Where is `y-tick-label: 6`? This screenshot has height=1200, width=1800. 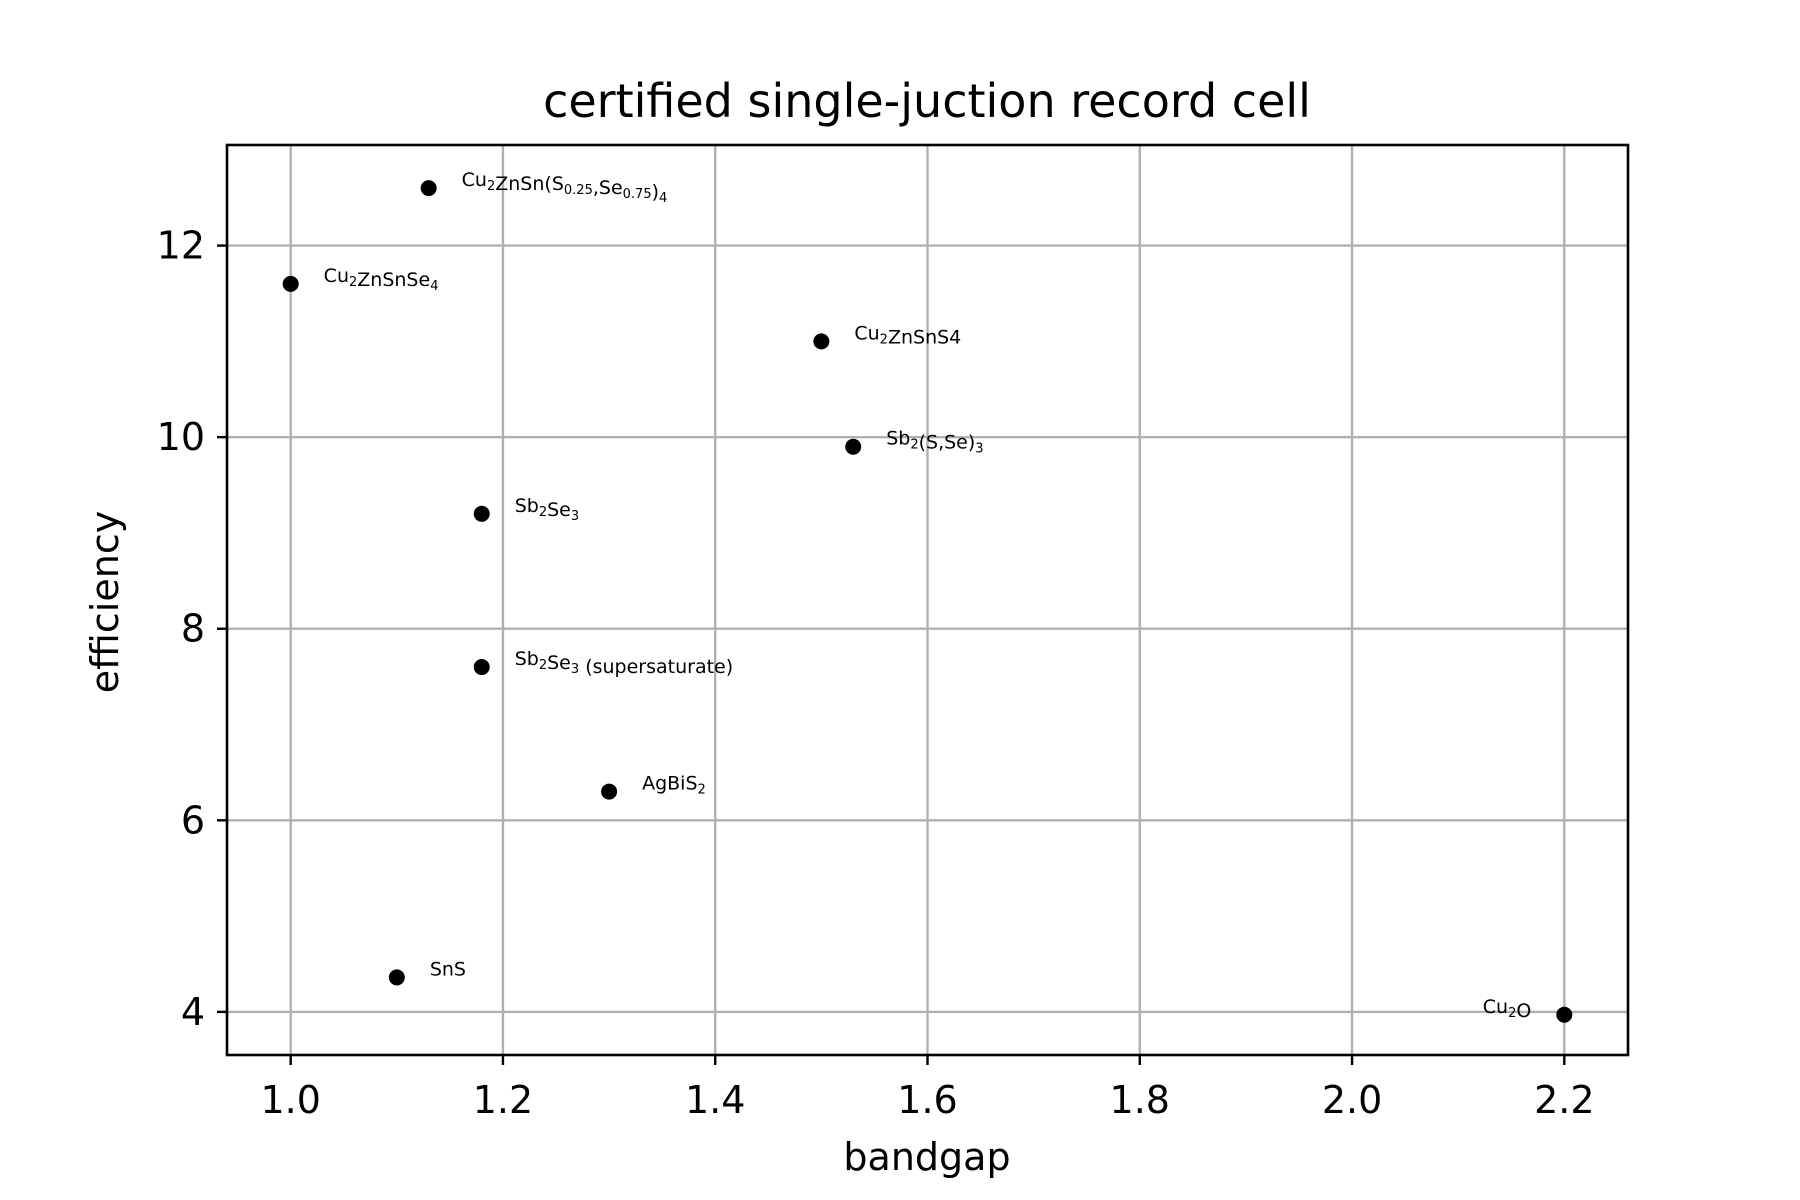 y-tick-label: 6 is located at coordinates (193, 820).